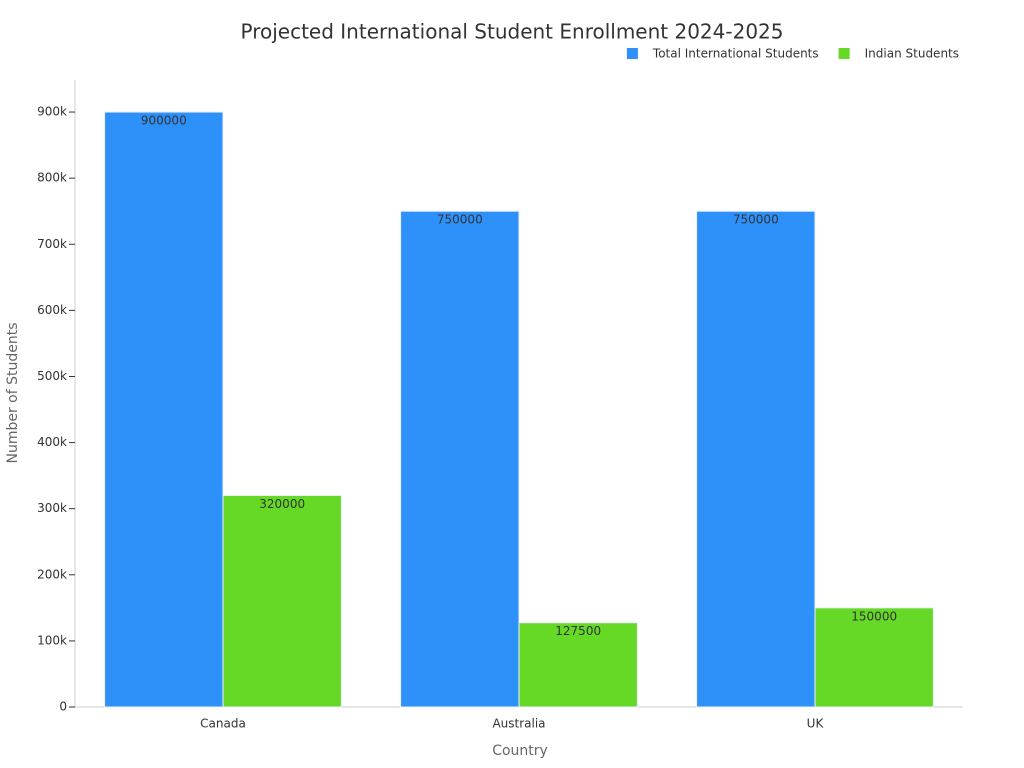 The image size is (1024, 768). Describe the element at coordinates (52, 376) in the screenshot. I see `y-tick-label: 500k` at that location.